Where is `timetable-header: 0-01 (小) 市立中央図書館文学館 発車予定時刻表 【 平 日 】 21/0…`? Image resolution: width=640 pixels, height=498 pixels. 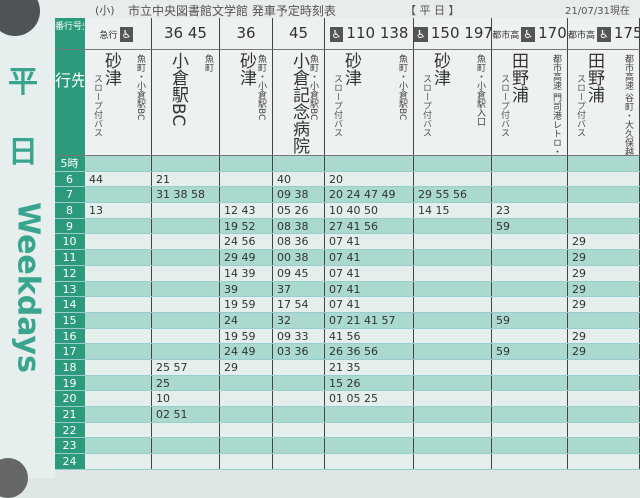
timetable-header: 0-01 (小) 市立中央図書館文学館 発車予定時刻表 【 平 日 】 21/0… is located at coordinates (320, 9).